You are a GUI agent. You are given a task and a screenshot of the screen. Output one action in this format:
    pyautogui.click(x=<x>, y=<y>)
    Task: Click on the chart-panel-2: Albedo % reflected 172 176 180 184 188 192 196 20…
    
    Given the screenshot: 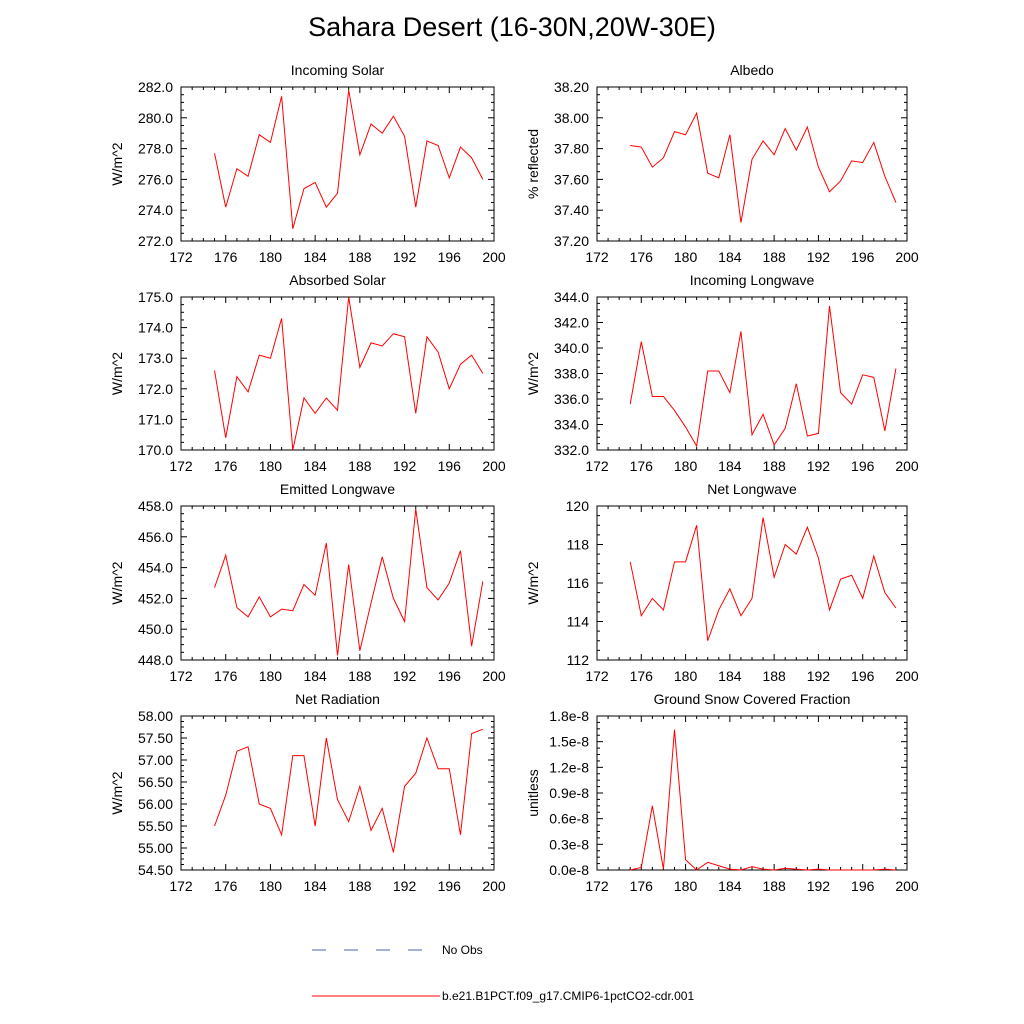 What is the action you would take?
    pyautogui.click(x=722, y=163)
    